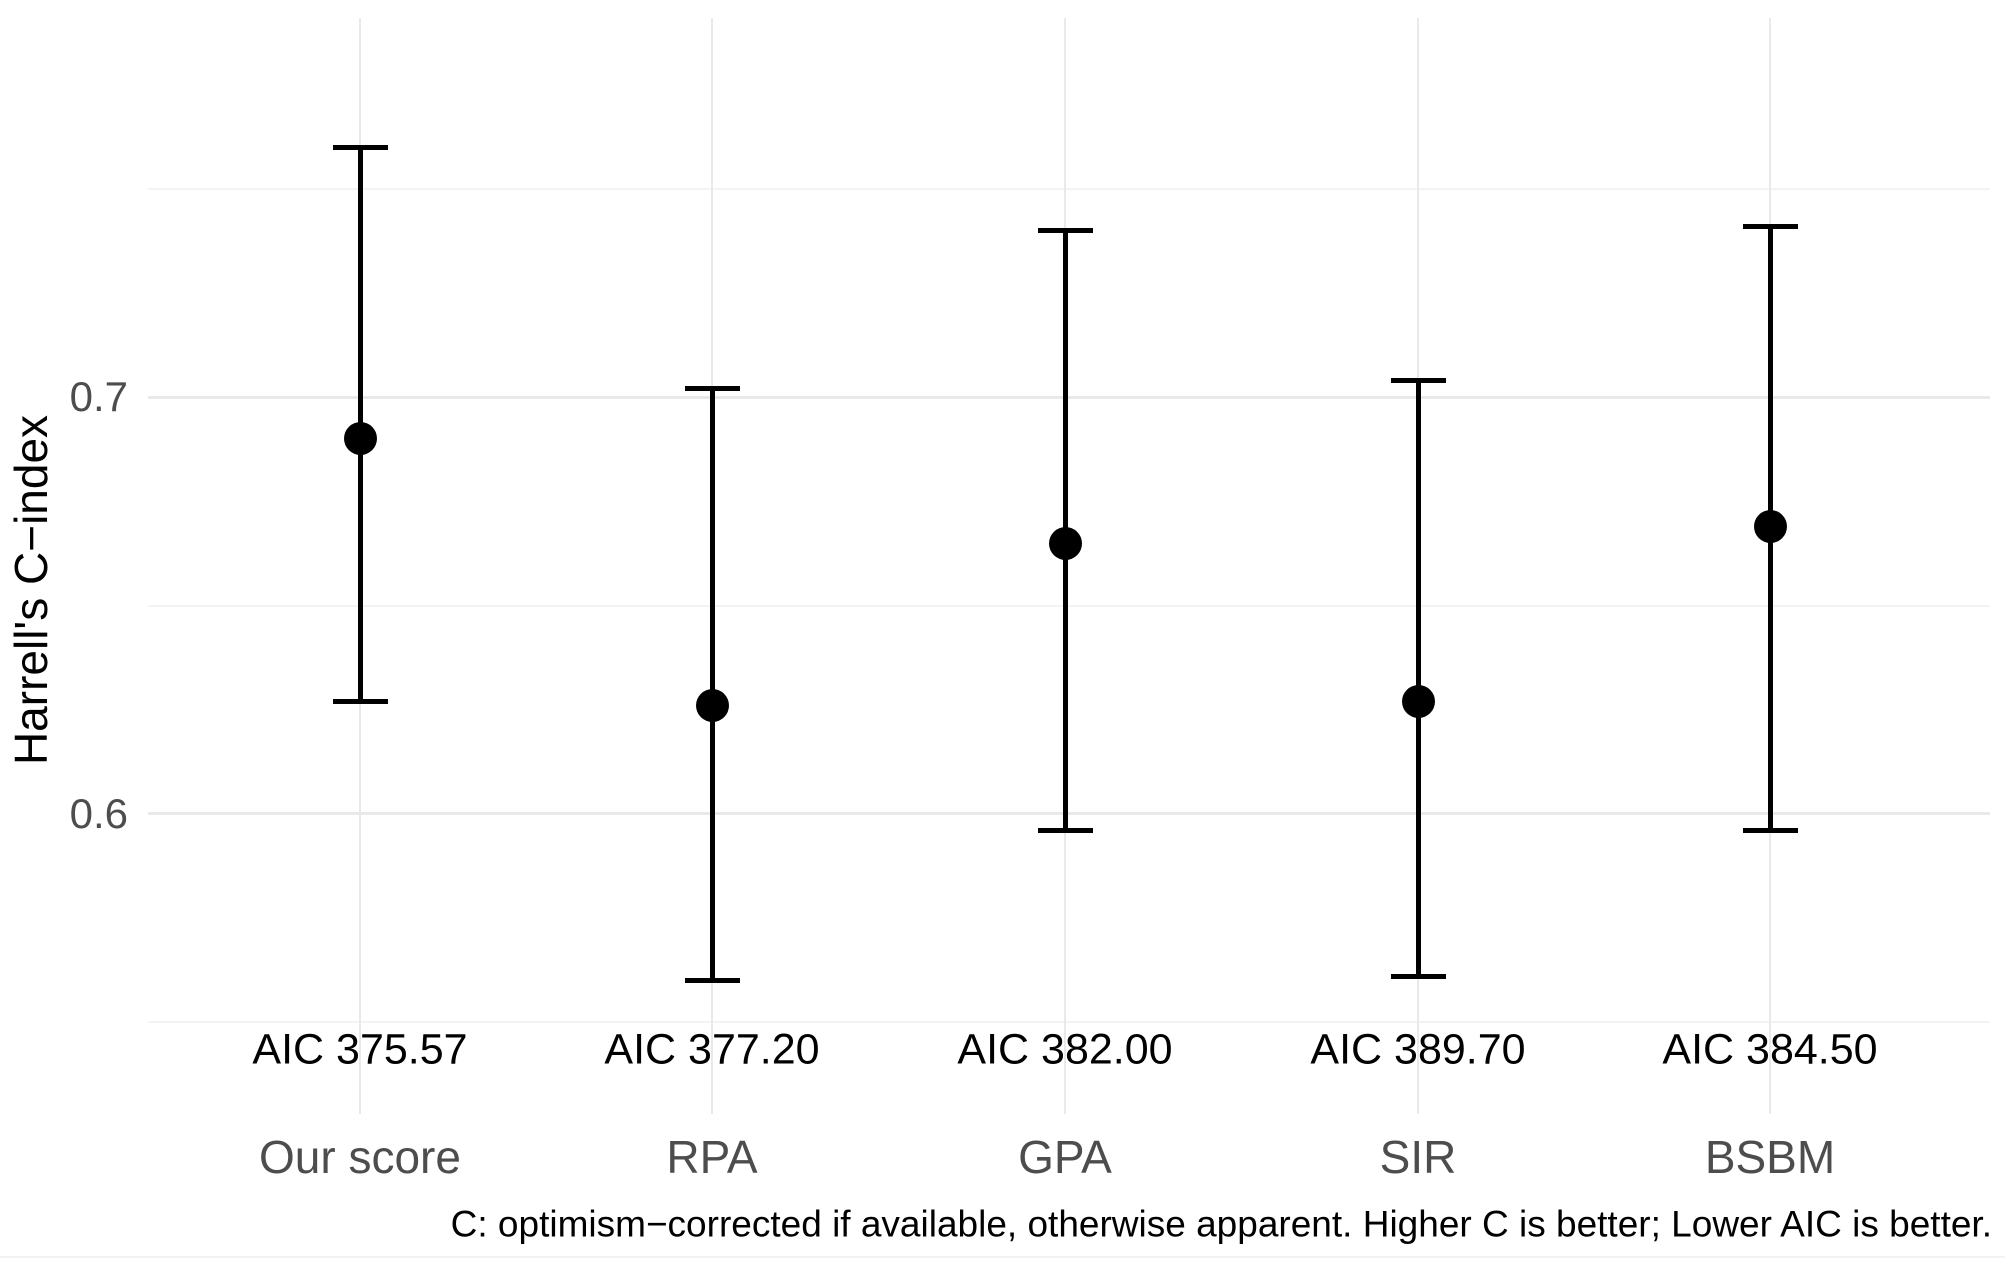  I want to click on aic-label: AIC 377.20, so click(712, 1049).